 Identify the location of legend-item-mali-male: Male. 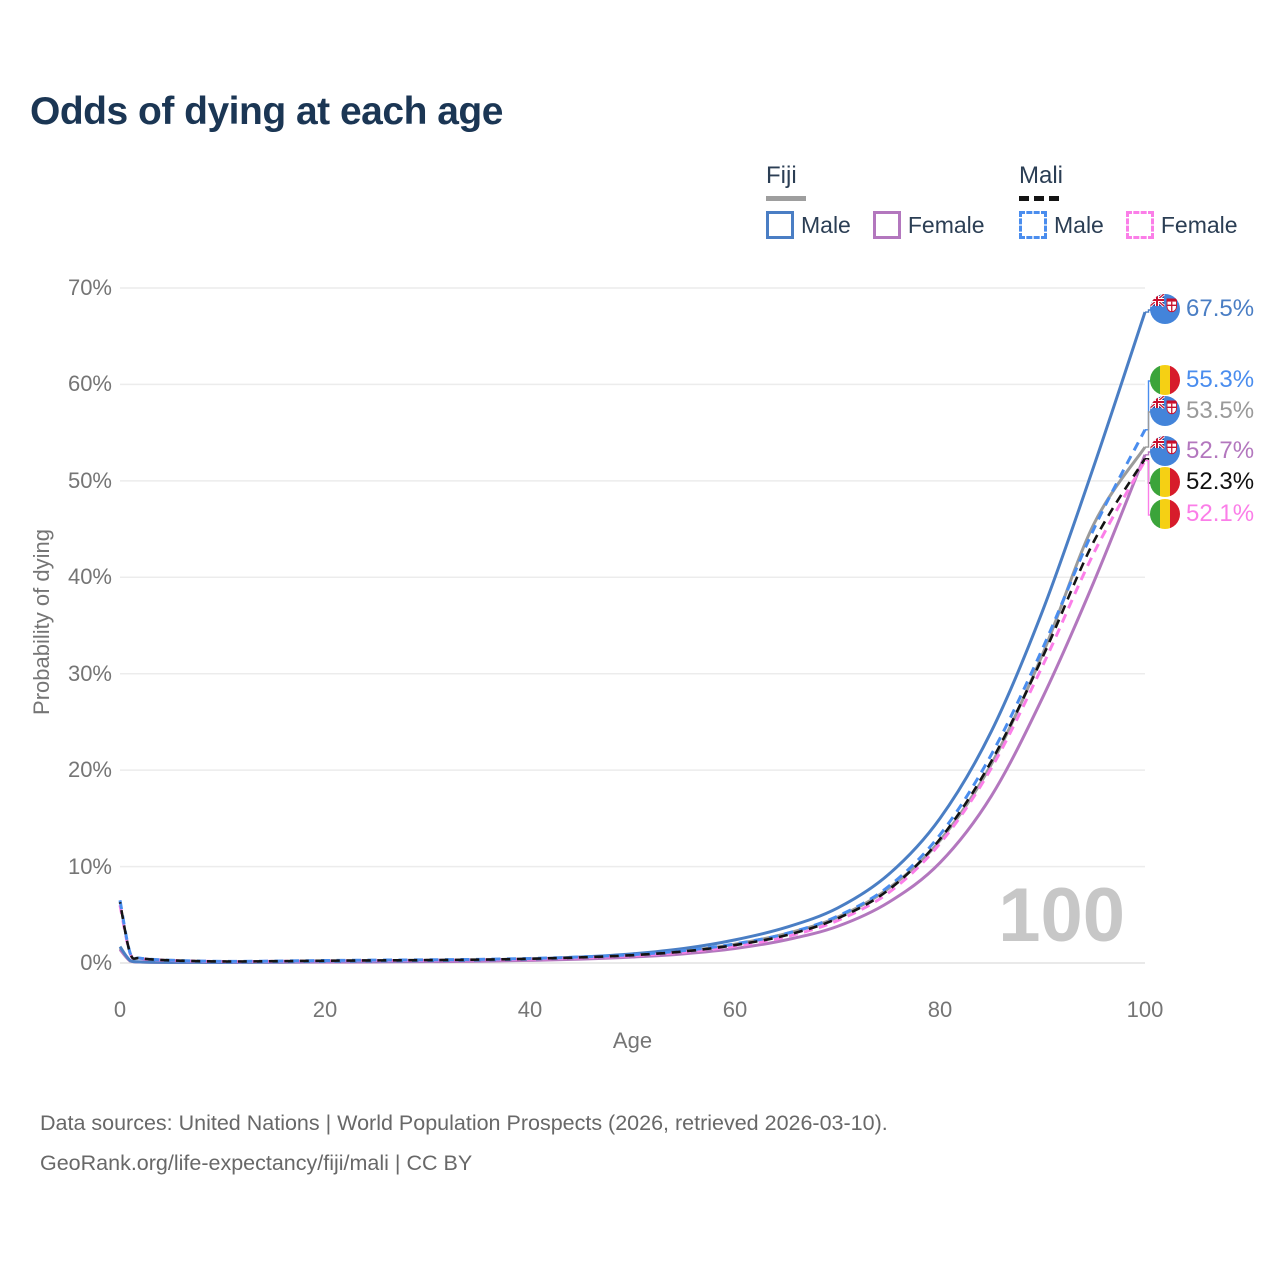
(1061, 225).